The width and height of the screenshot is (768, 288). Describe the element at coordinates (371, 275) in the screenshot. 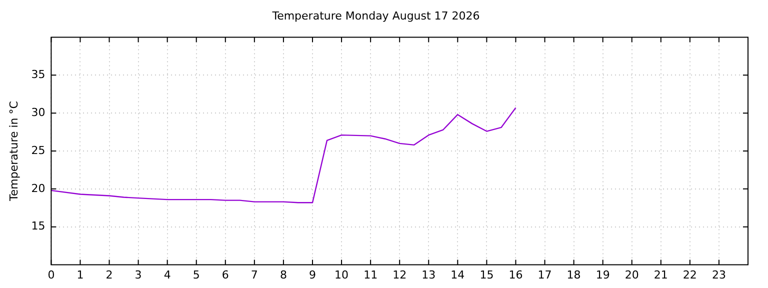

I see `x-tick-label: 11` at that location.